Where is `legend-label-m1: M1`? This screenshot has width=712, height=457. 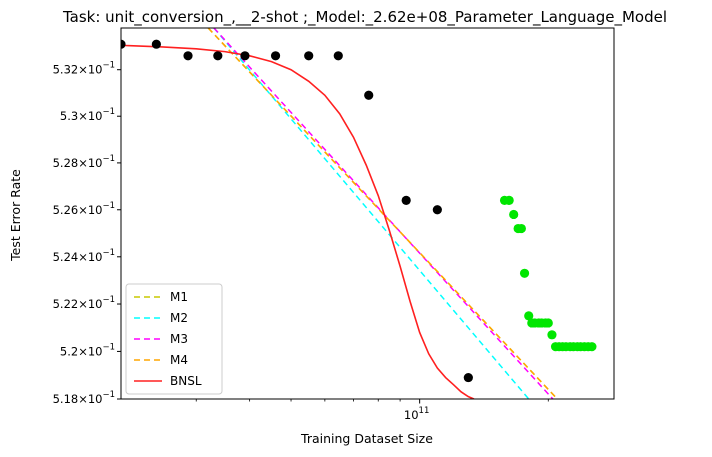 legend-label-m1: M1 is located at coordinates (179, 297).